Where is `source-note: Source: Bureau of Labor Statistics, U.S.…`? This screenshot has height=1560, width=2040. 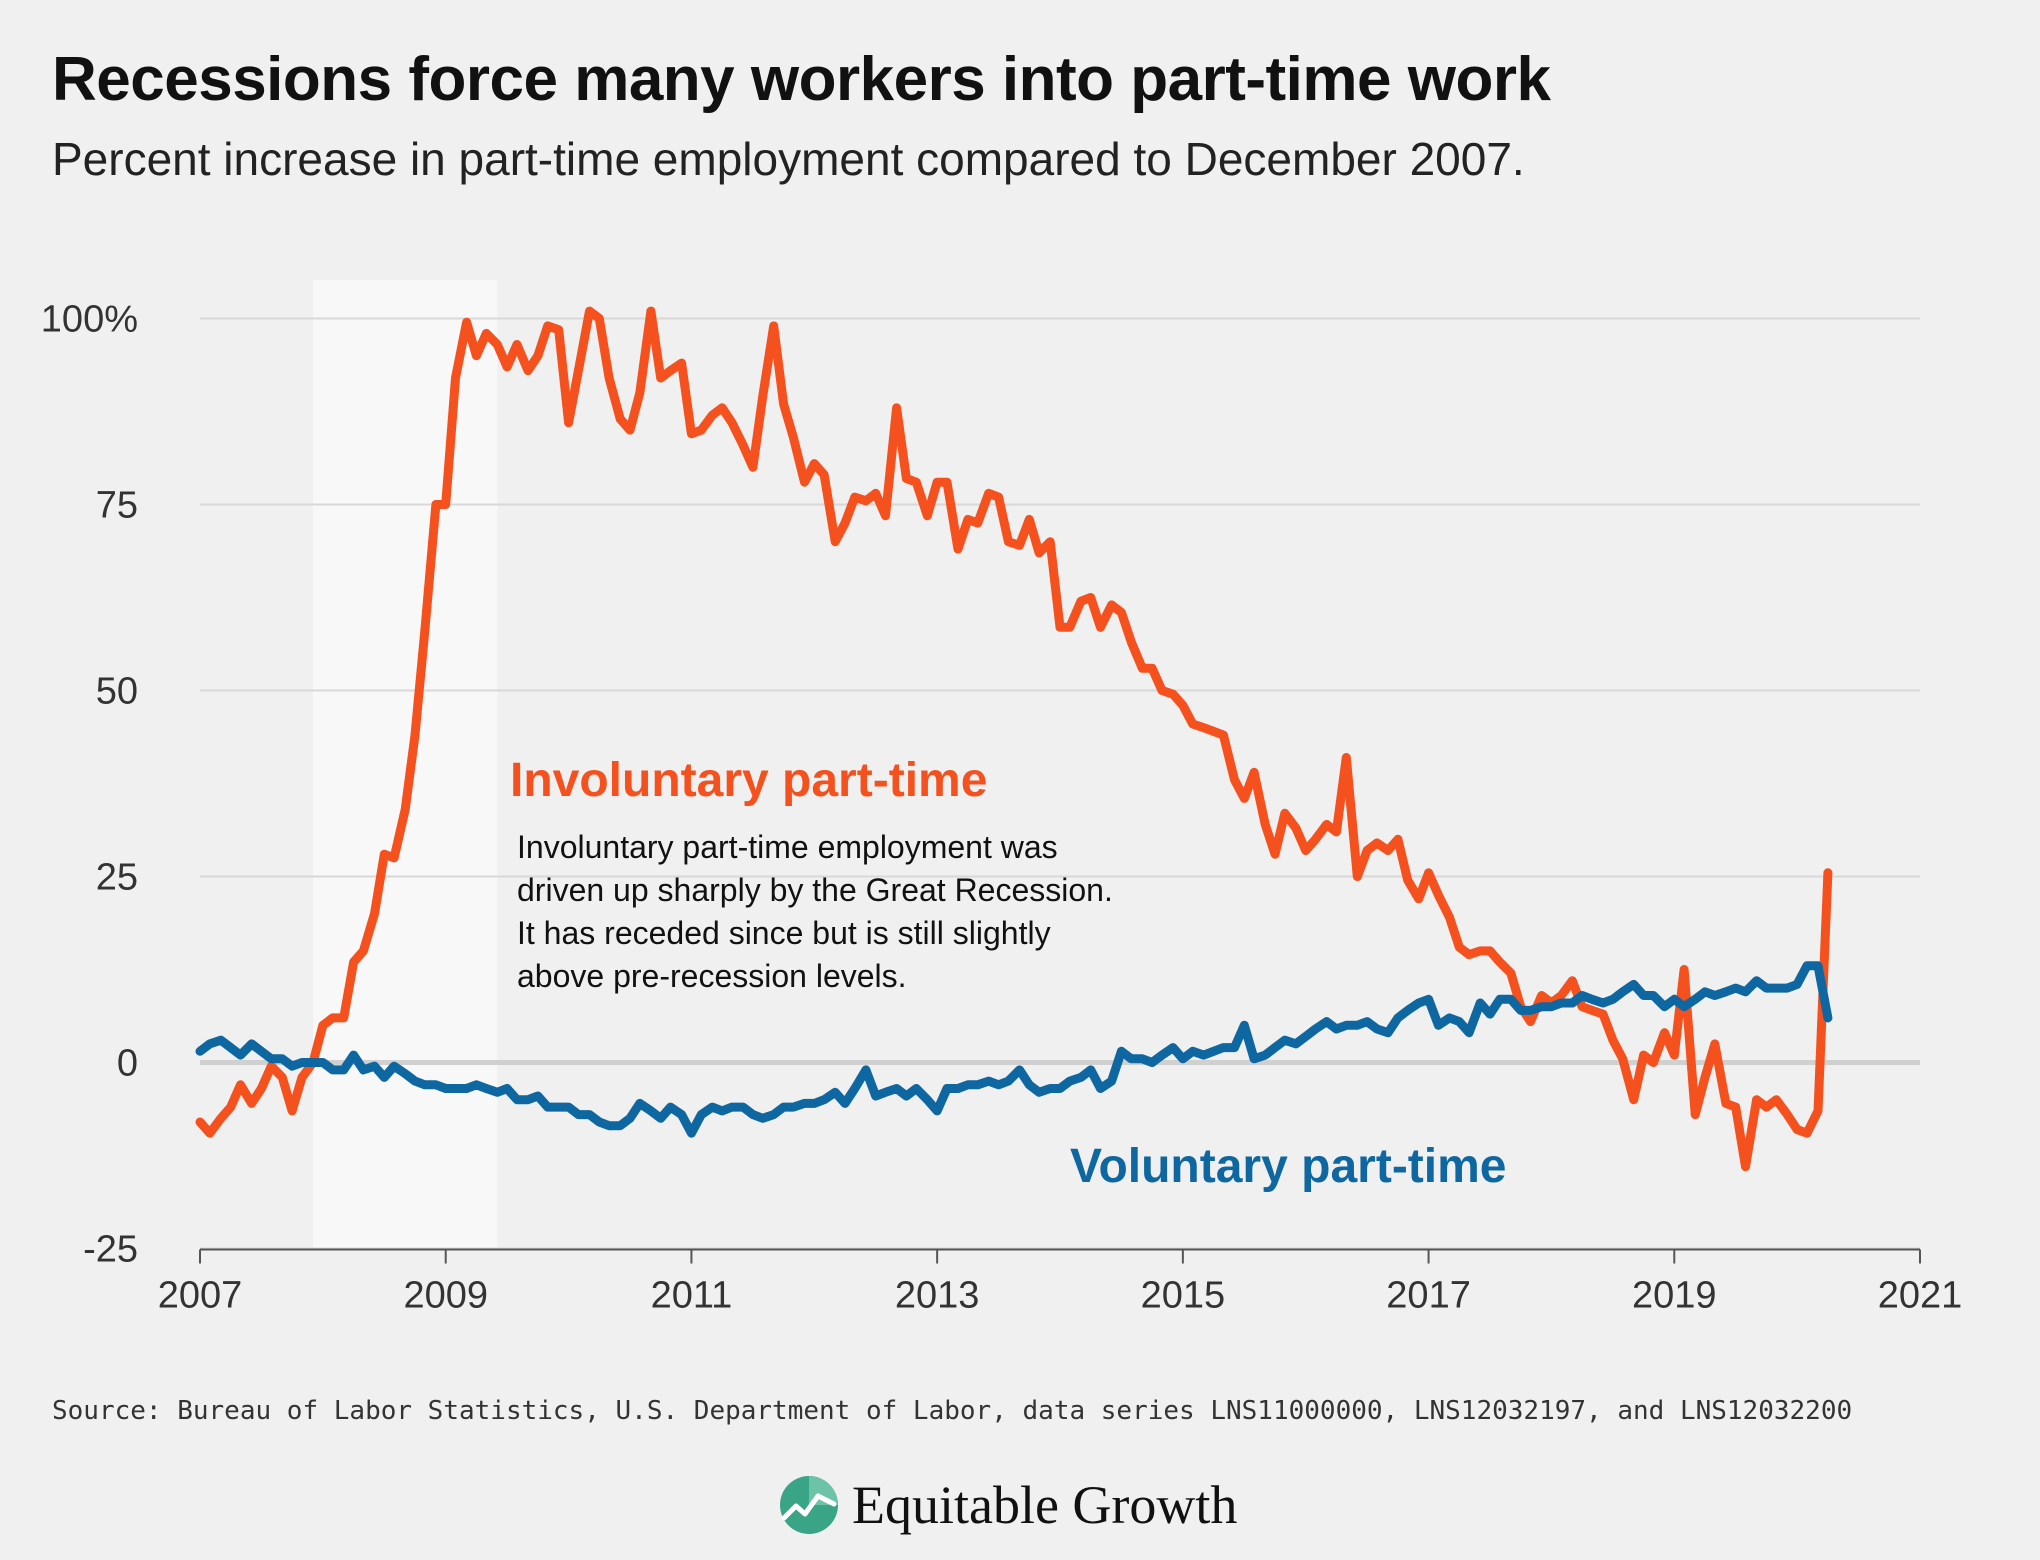 source-note: Source: Bureau of Labor Statistics, U.S.… is located at coordinates (952, 1411).